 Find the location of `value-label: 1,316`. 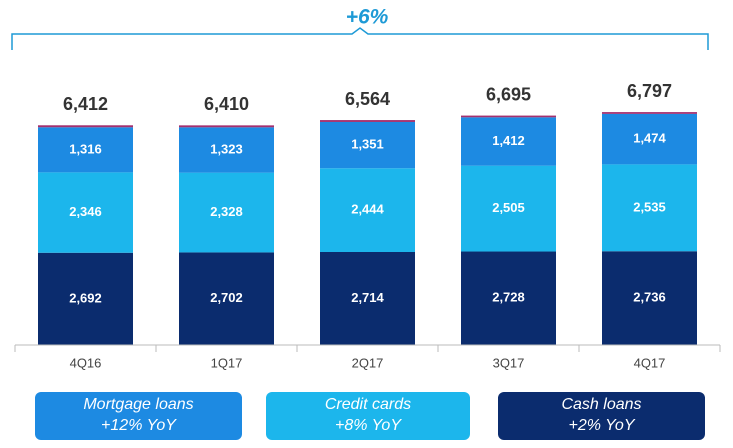

value-label: 1,316 is located at coordinates (85, 148).